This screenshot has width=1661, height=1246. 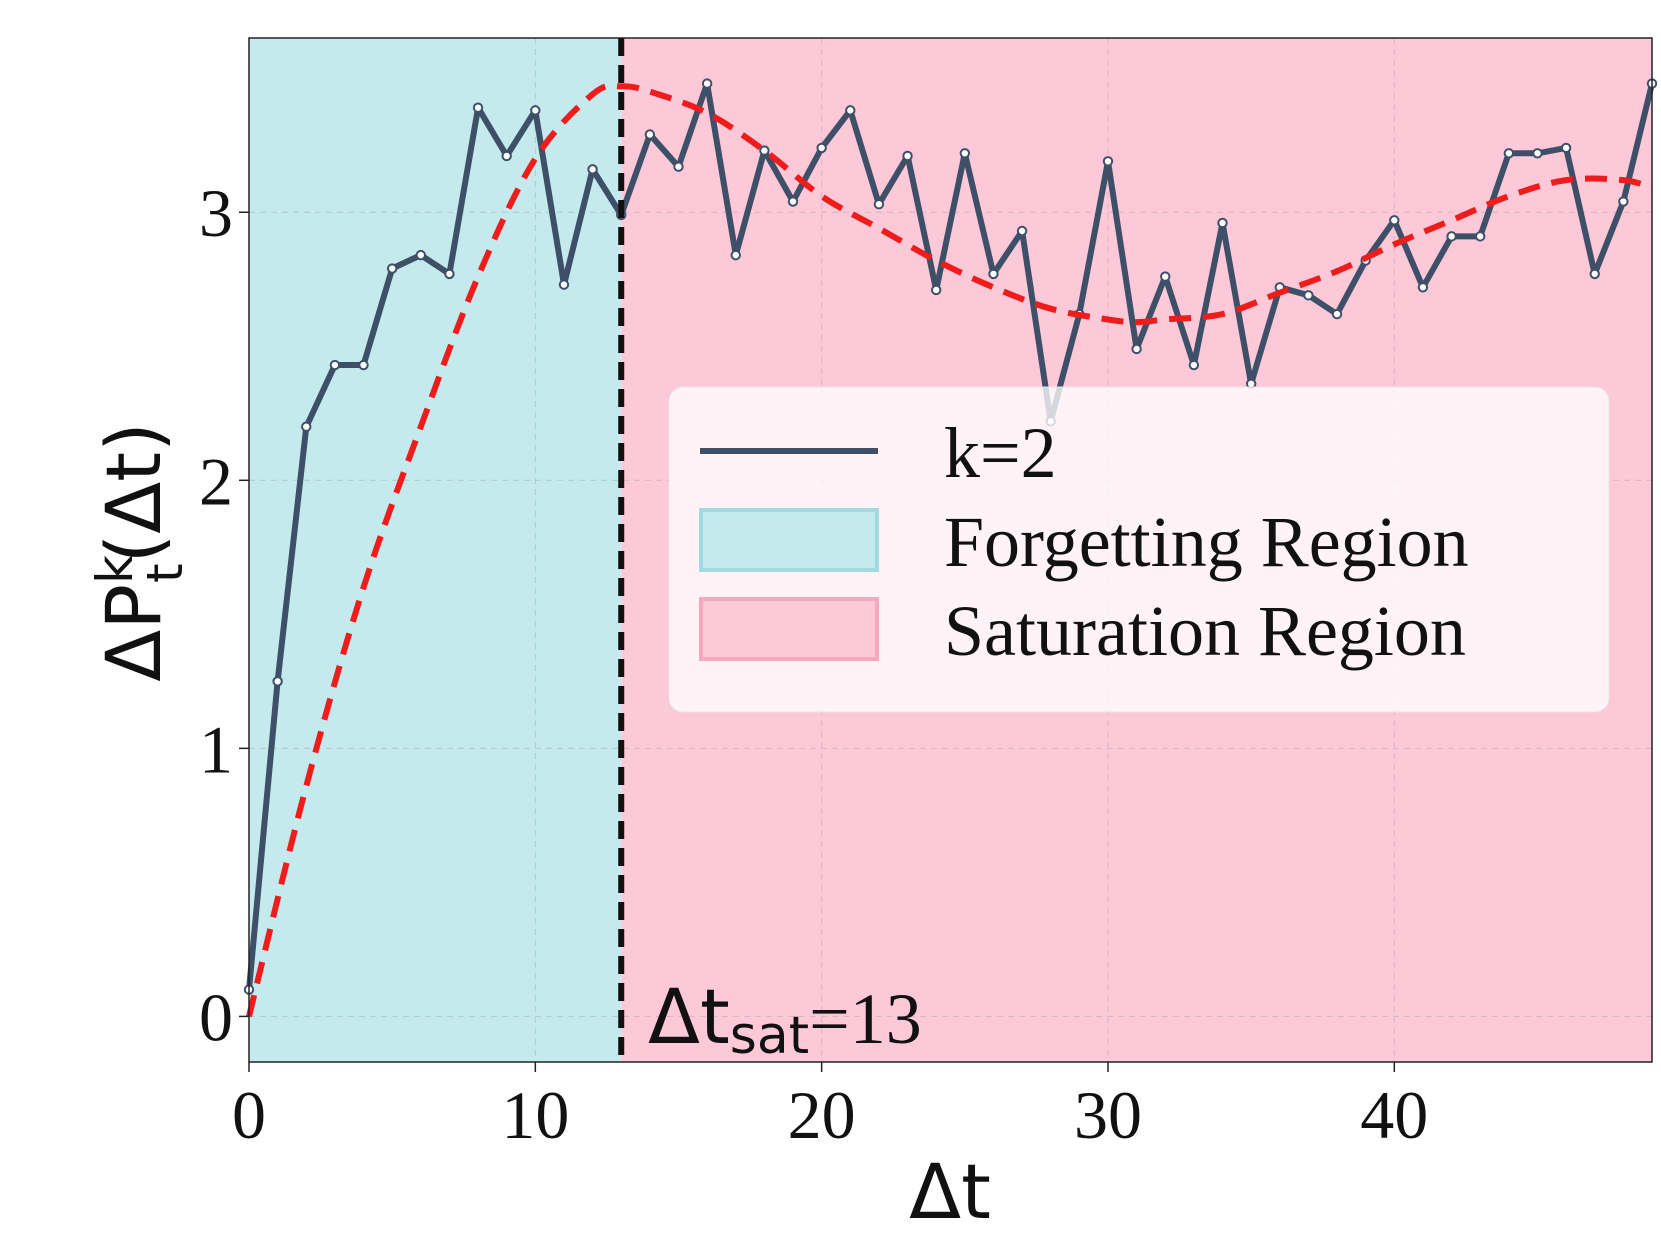 What do you see at coordinates (216, 213) in the screenshot?
I see `y-tick-label: 3` at bounding box center [216, 213].